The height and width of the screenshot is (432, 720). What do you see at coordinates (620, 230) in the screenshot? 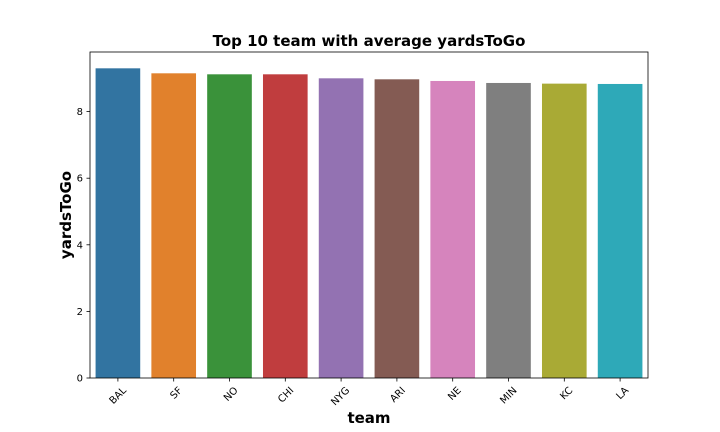
I see `bar-la` at bounding box center [620, 230].